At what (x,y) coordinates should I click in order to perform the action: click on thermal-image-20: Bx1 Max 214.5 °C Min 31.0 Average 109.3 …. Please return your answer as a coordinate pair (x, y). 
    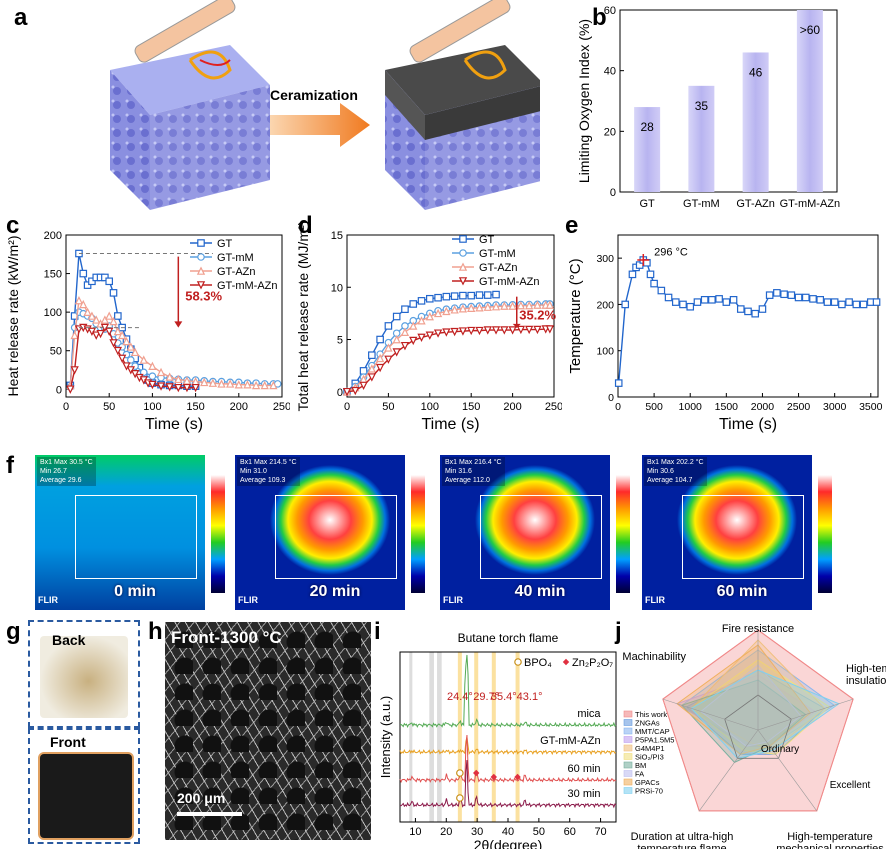
    Looking at the image, I should click on (340, 532).